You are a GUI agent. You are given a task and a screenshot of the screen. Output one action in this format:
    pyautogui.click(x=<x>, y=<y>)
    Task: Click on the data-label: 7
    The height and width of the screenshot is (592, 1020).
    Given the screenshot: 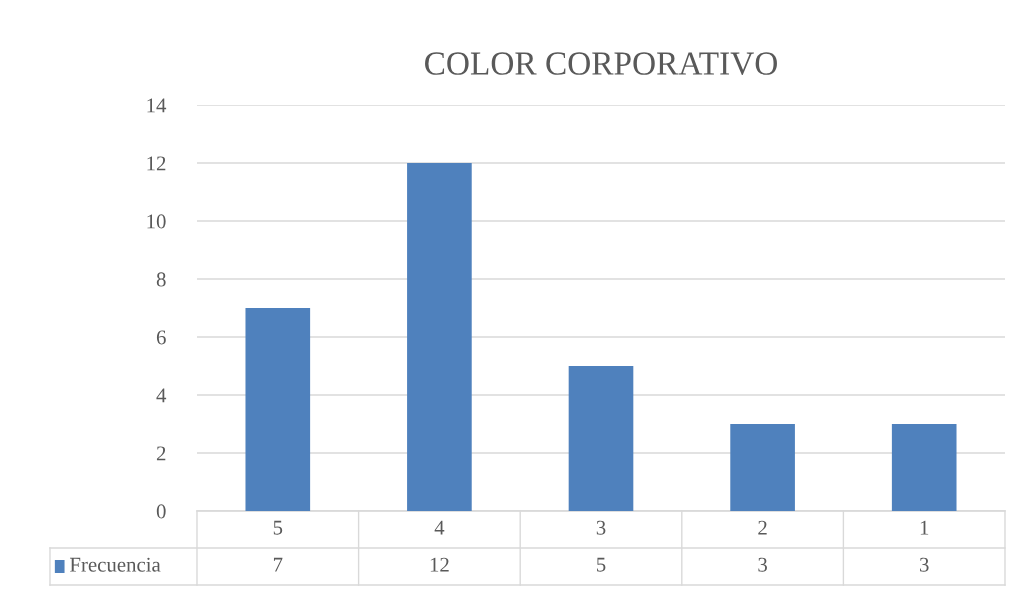 What is the action you would take?
    pyautogui.click(x=278, y=564)
    